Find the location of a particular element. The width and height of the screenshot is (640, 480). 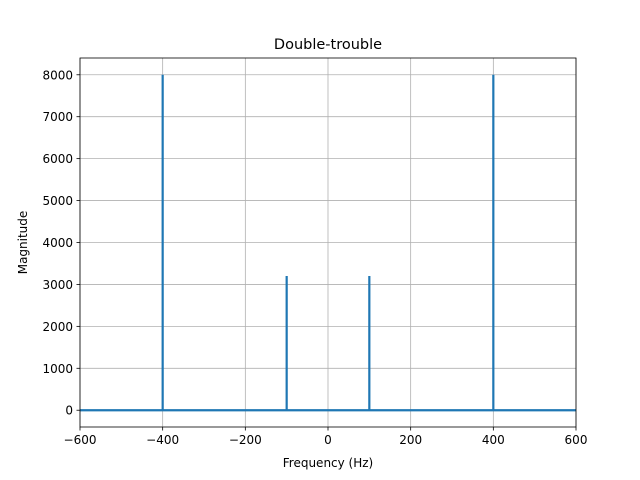

x-tick-label: −400 is located at coordinates (162, 440).